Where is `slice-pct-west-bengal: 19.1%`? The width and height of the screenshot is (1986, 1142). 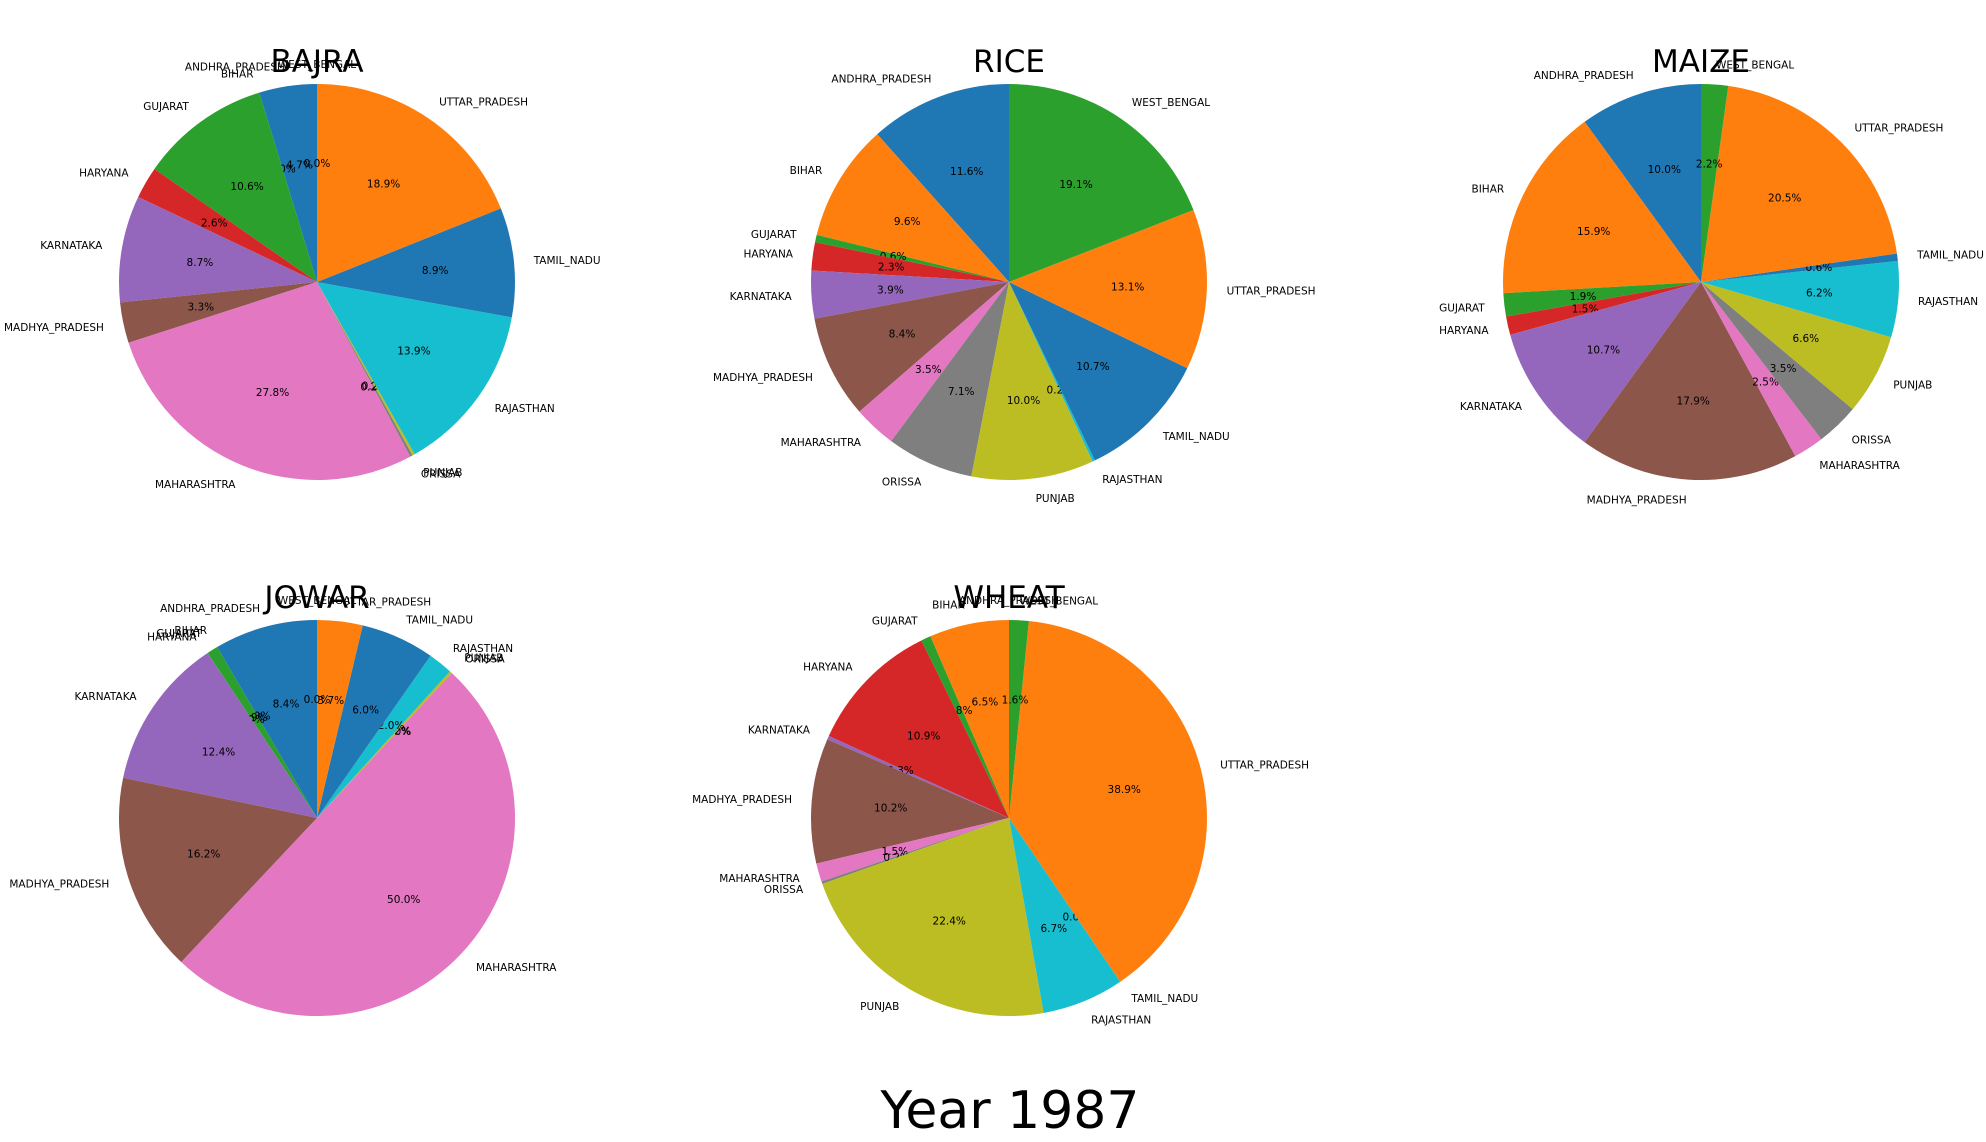 slice-pct-west-bengal: 19.1% is located at coordinates (1075, 185).